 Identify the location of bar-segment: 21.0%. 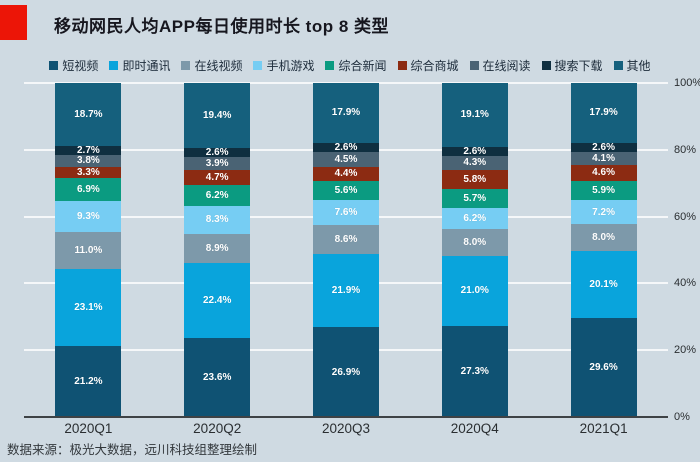
(474, 290).